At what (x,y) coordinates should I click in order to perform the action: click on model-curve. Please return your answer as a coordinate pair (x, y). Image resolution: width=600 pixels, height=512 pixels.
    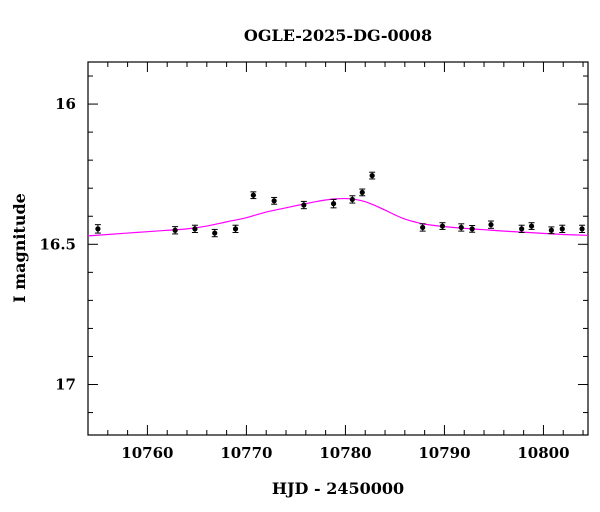
    Looking at the image, I should click on (338, 217).